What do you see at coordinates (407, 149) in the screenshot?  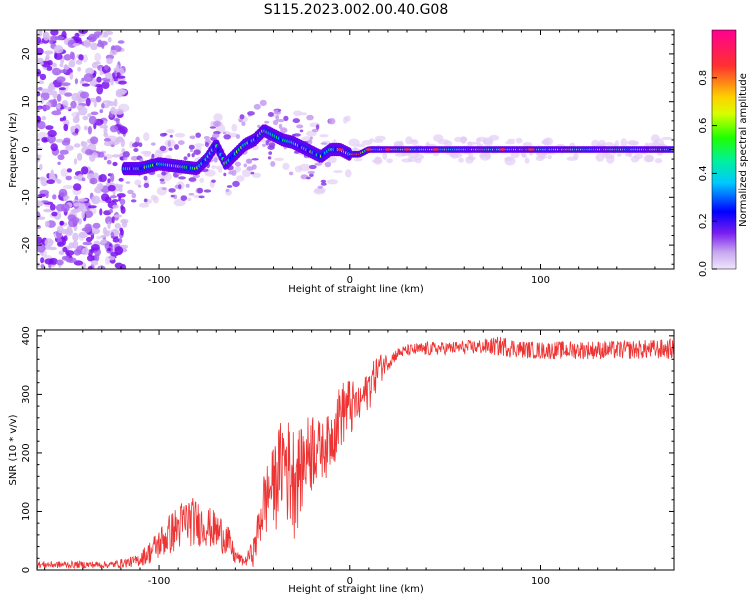 I see `ridge-peak` at bounding box center [407, 149].